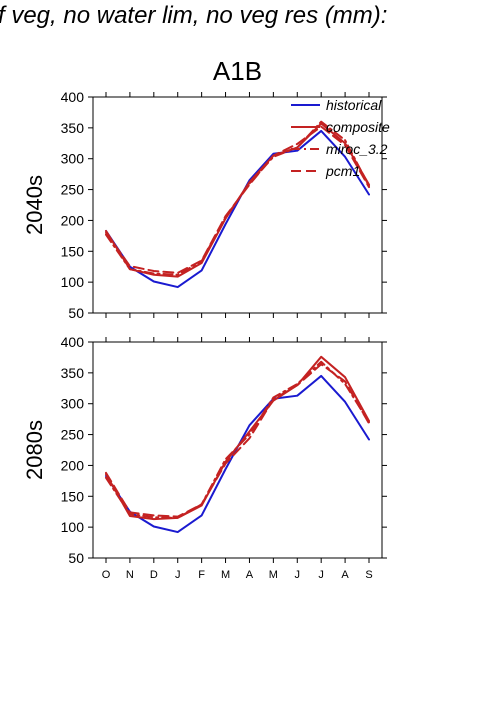 The image size is (501, 709). What do you see at coordinates (368, 575) in the screenshot?
I see `x-tick-label: S` at bounding box center [368, 575].